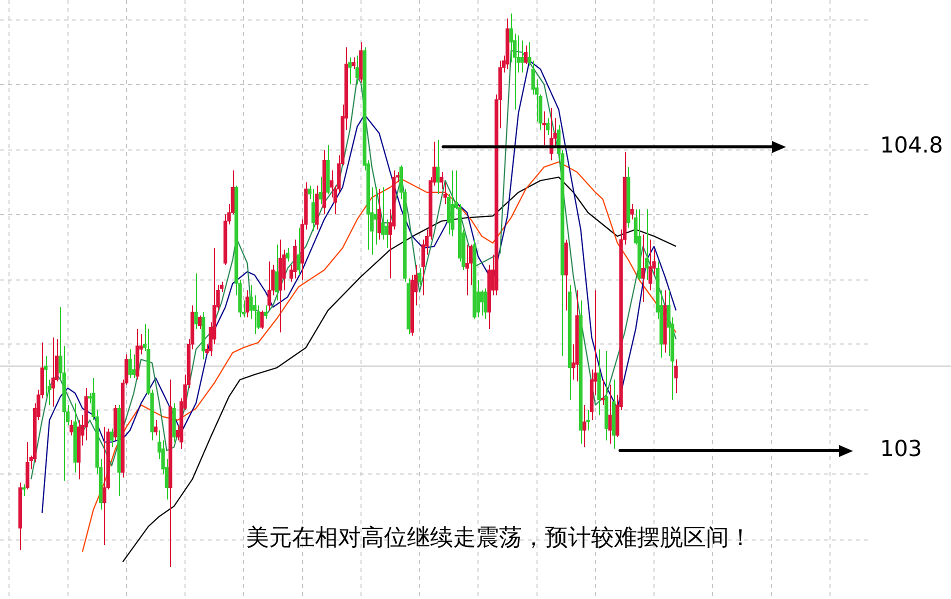 This screenshot has width=951, height=599. What do you see at coordinates (901, 449) in the screenshot?
I see `y-tick-label: 103` at bounding box center [901, 449].